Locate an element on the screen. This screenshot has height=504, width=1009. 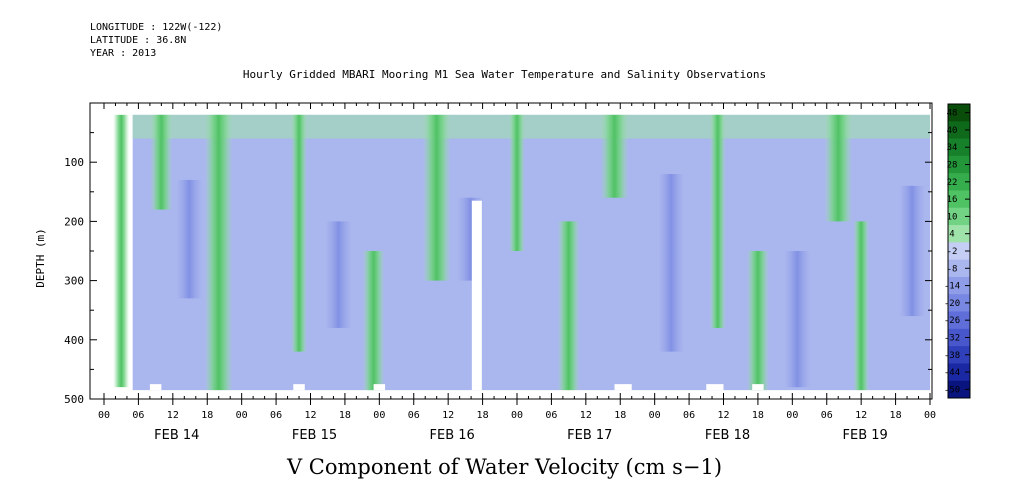
colorbar-label: 16 is located at coordinates (952, 200).